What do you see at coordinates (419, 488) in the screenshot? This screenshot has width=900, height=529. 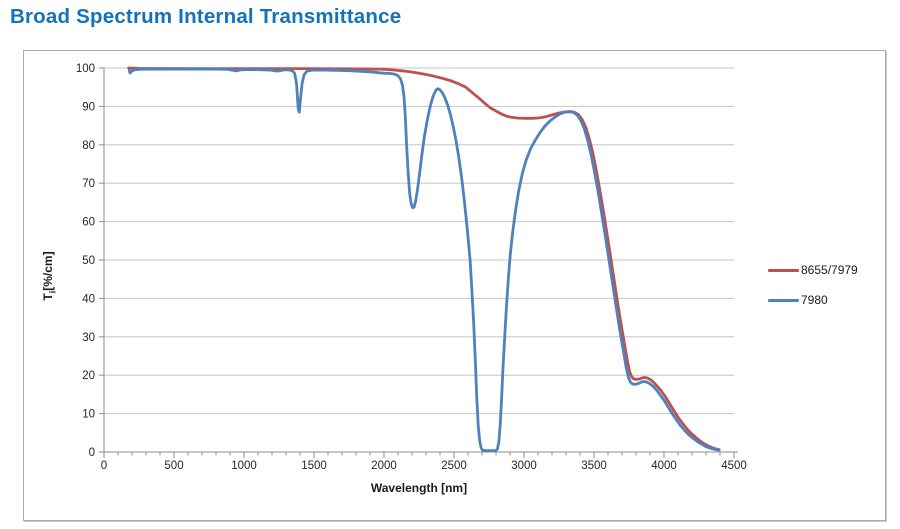 I see `x-axis-title: Wavelength [nm]` at bounding box center [419, 488].